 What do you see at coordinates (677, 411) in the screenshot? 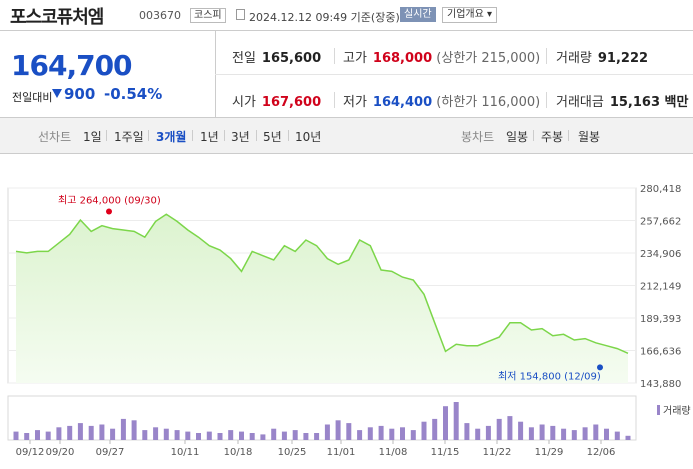
I see `volume-legend-label: 거래량` at bounding box center [677, 411].